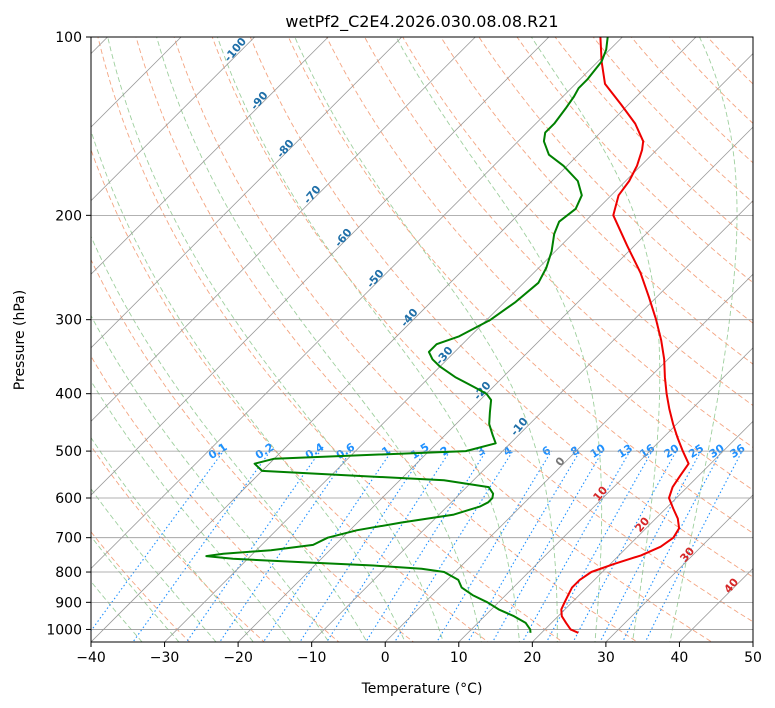 This screenshot has height=708, width=775. I want to click on x-axis-label: Temperature (°C), so click(422, 689).